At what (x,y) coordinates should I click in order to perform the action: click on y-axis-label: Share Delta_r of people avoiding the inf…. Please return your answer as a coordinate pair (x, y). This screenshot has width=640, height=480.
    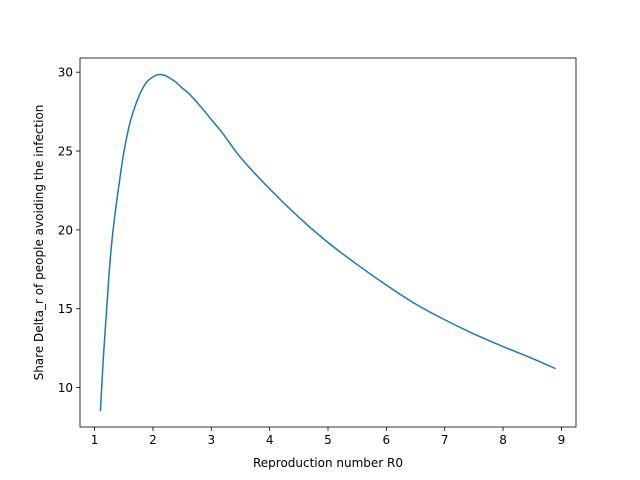
    Looking at the image, I should click on (39, 243).